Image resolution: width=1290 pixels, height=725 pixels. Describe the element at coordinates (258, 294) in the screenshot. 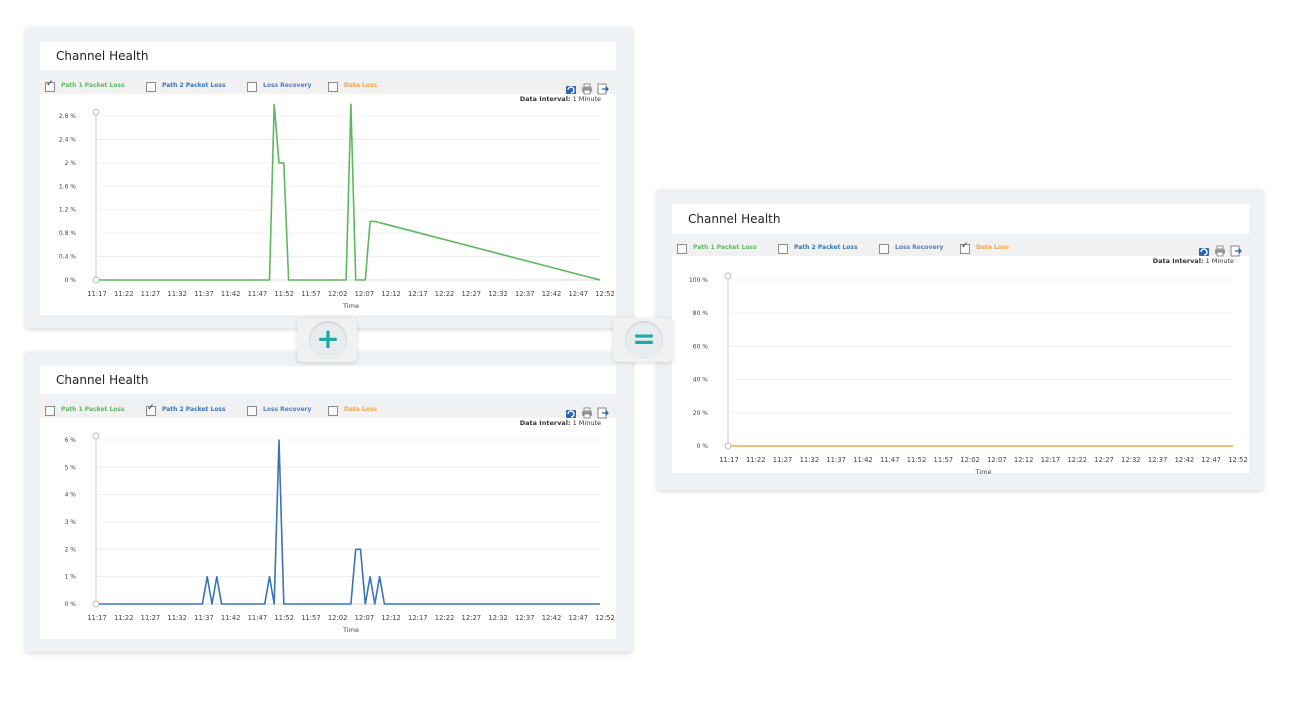

I see `x-tick-label: 11:47` at that location.